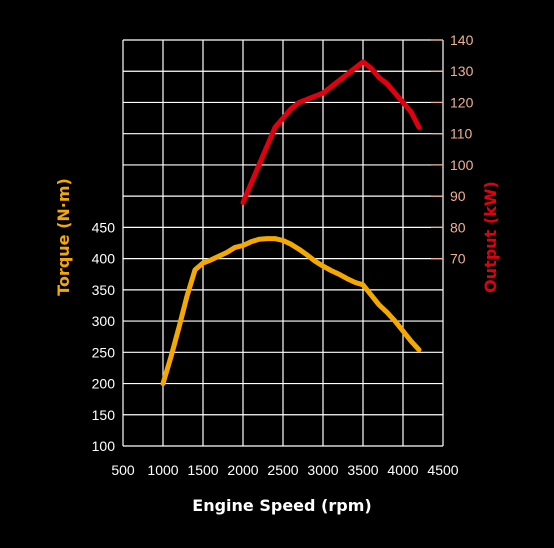 The image size is (554, 548). What do you see at coordinates (104, 290) in the screenshot?
I see `y-left-tick-label: 350` at bounding box center [104, 290].